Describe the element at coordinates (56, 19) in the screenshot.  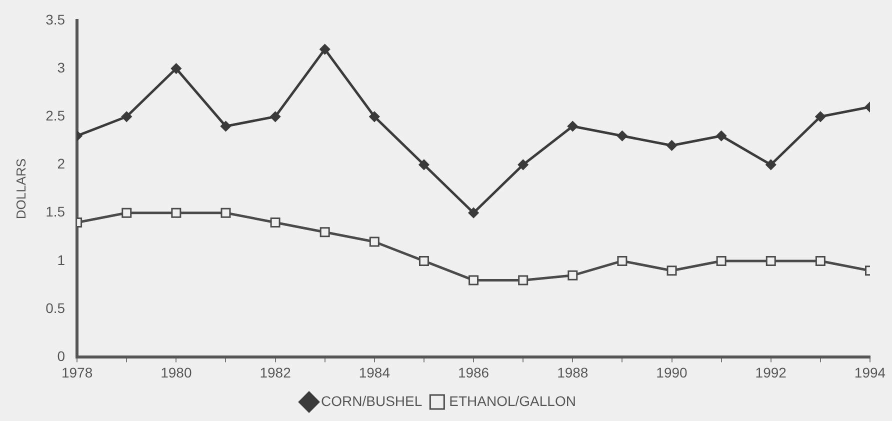
I see `y-tick-label: 3.5` at that location.